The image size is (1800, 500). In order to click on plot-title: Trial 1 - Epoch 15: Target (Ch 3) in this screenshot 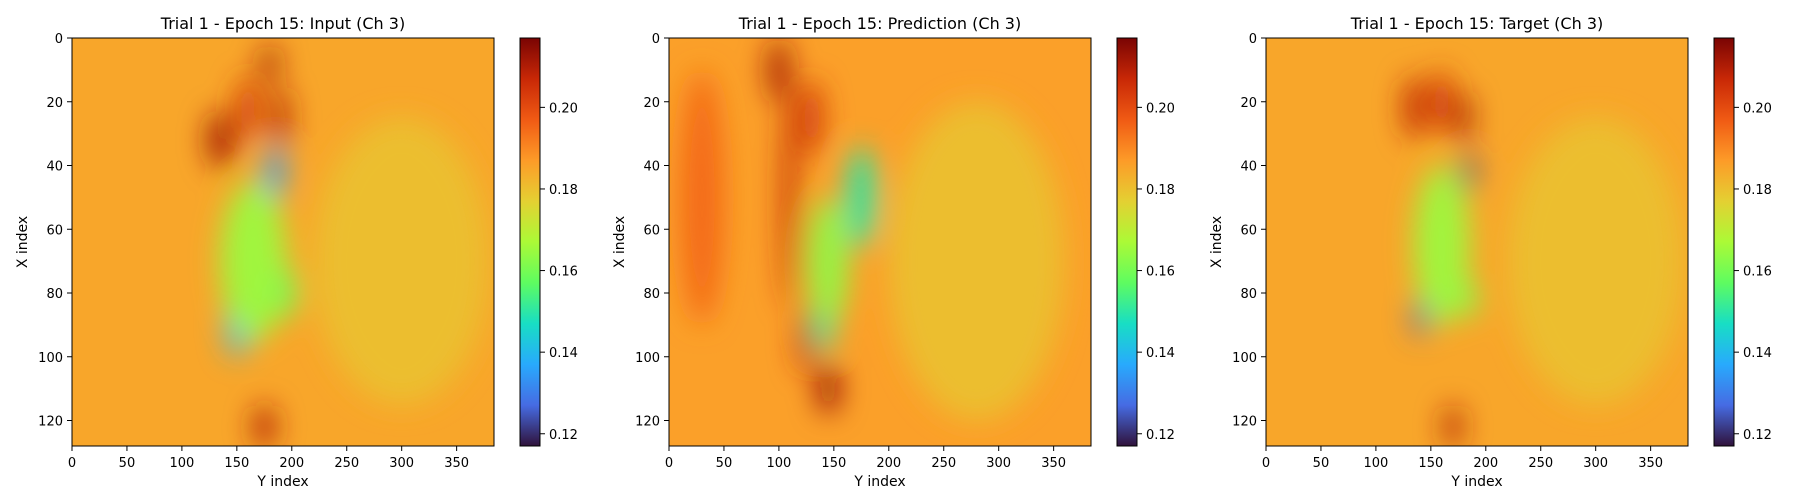, I will do `click(1476, 23)`.